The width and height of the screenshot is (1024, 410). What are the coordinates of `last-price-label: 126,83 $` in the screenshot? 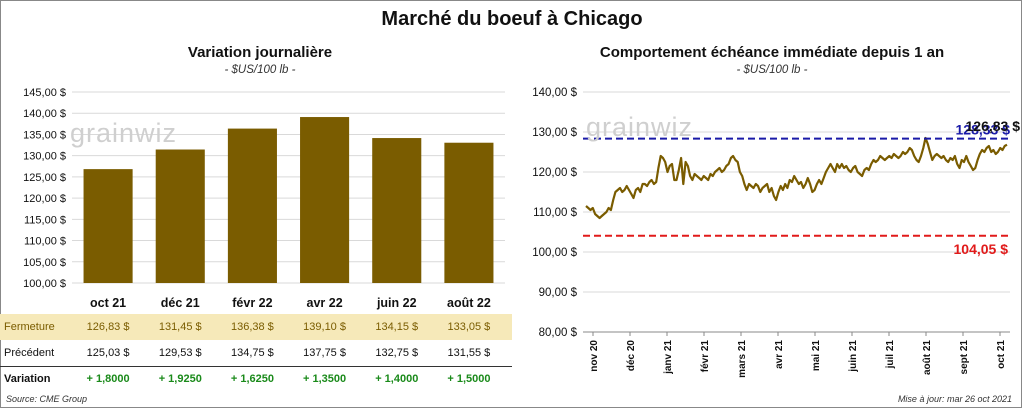 It's located at (993, 126).